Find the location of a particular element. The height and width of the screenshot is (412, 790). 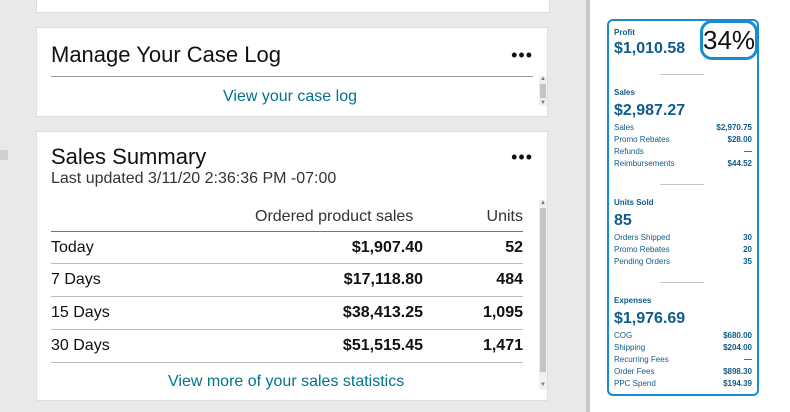

sales-line: Reimbursements $44.52 is located at coordinates (683, 164).